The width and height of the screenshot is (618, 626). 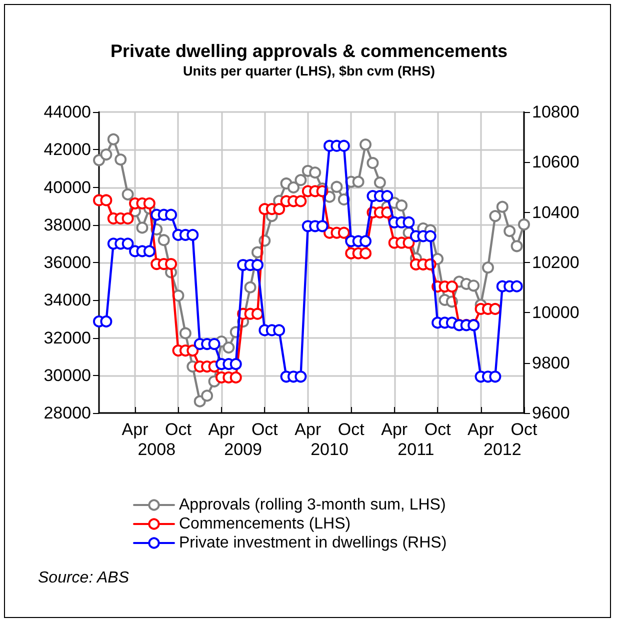 What do you see at coordinates (556, 112) in the screenshot?
I see `y2-tick-label: 10800` at bounding box center [556, 112].